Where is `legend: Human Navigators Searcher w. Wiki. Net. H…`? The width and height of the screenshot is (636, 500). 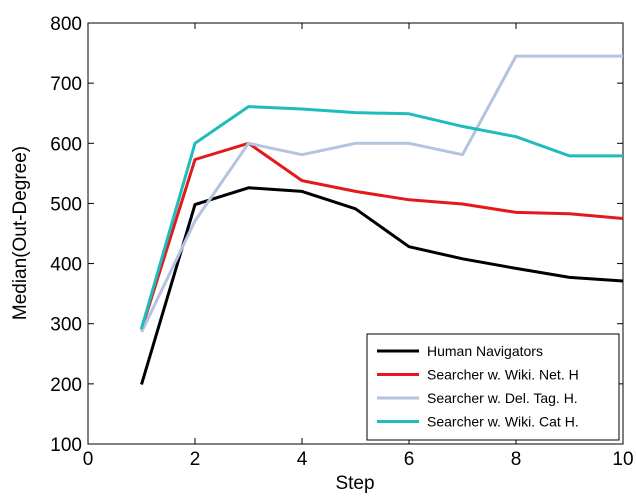 legend: Human Navigators Searcher w. Wiki. Net. H… is located at coordinates (493, 387).